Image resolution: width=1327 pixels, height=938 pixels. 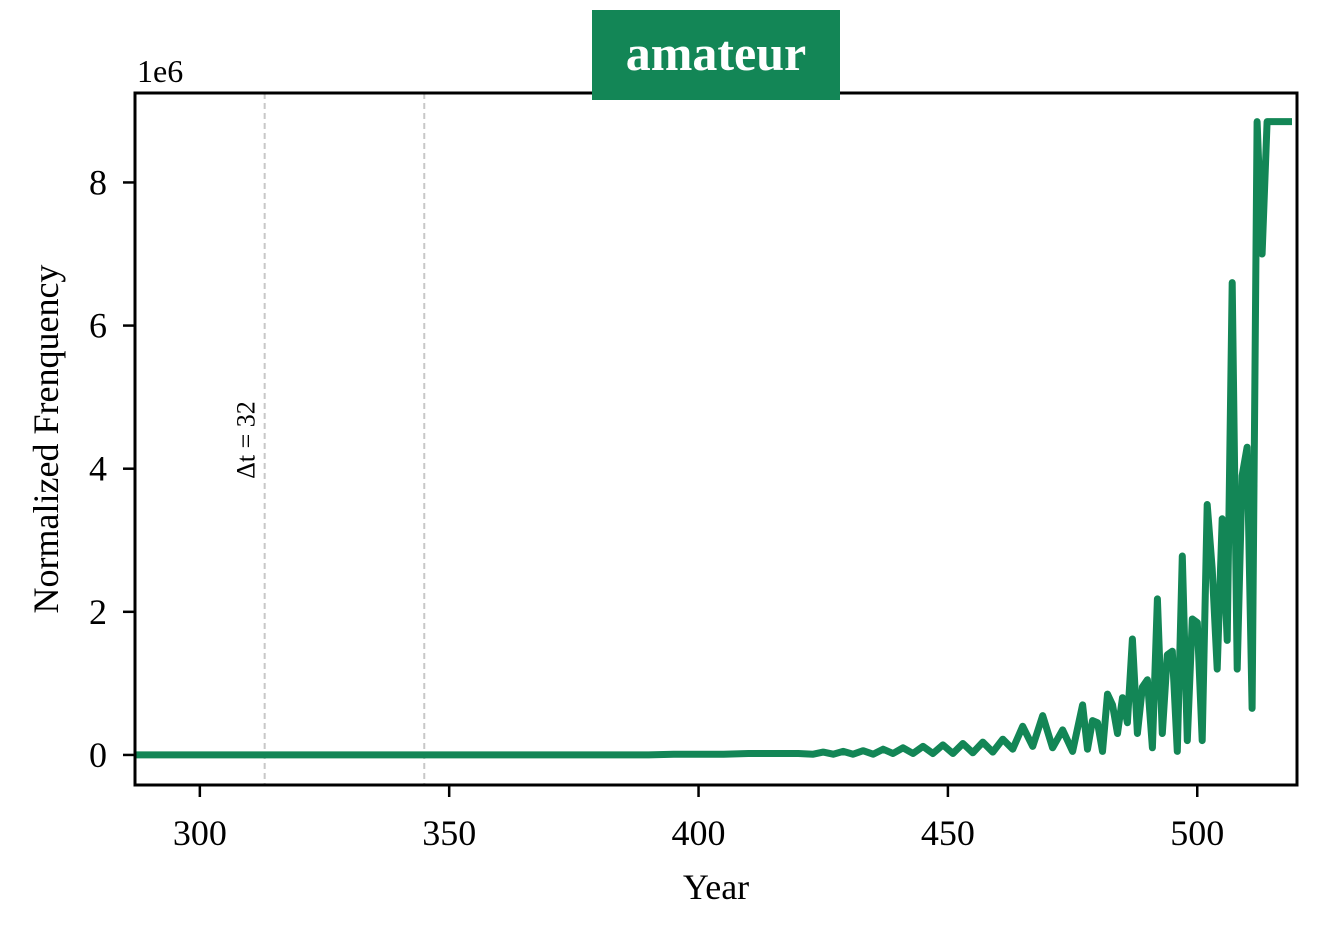 What do you see at coordinates (98, 182) in the screenshot?
I see `y-tick-label: 8` at bounding box center [98, 182].